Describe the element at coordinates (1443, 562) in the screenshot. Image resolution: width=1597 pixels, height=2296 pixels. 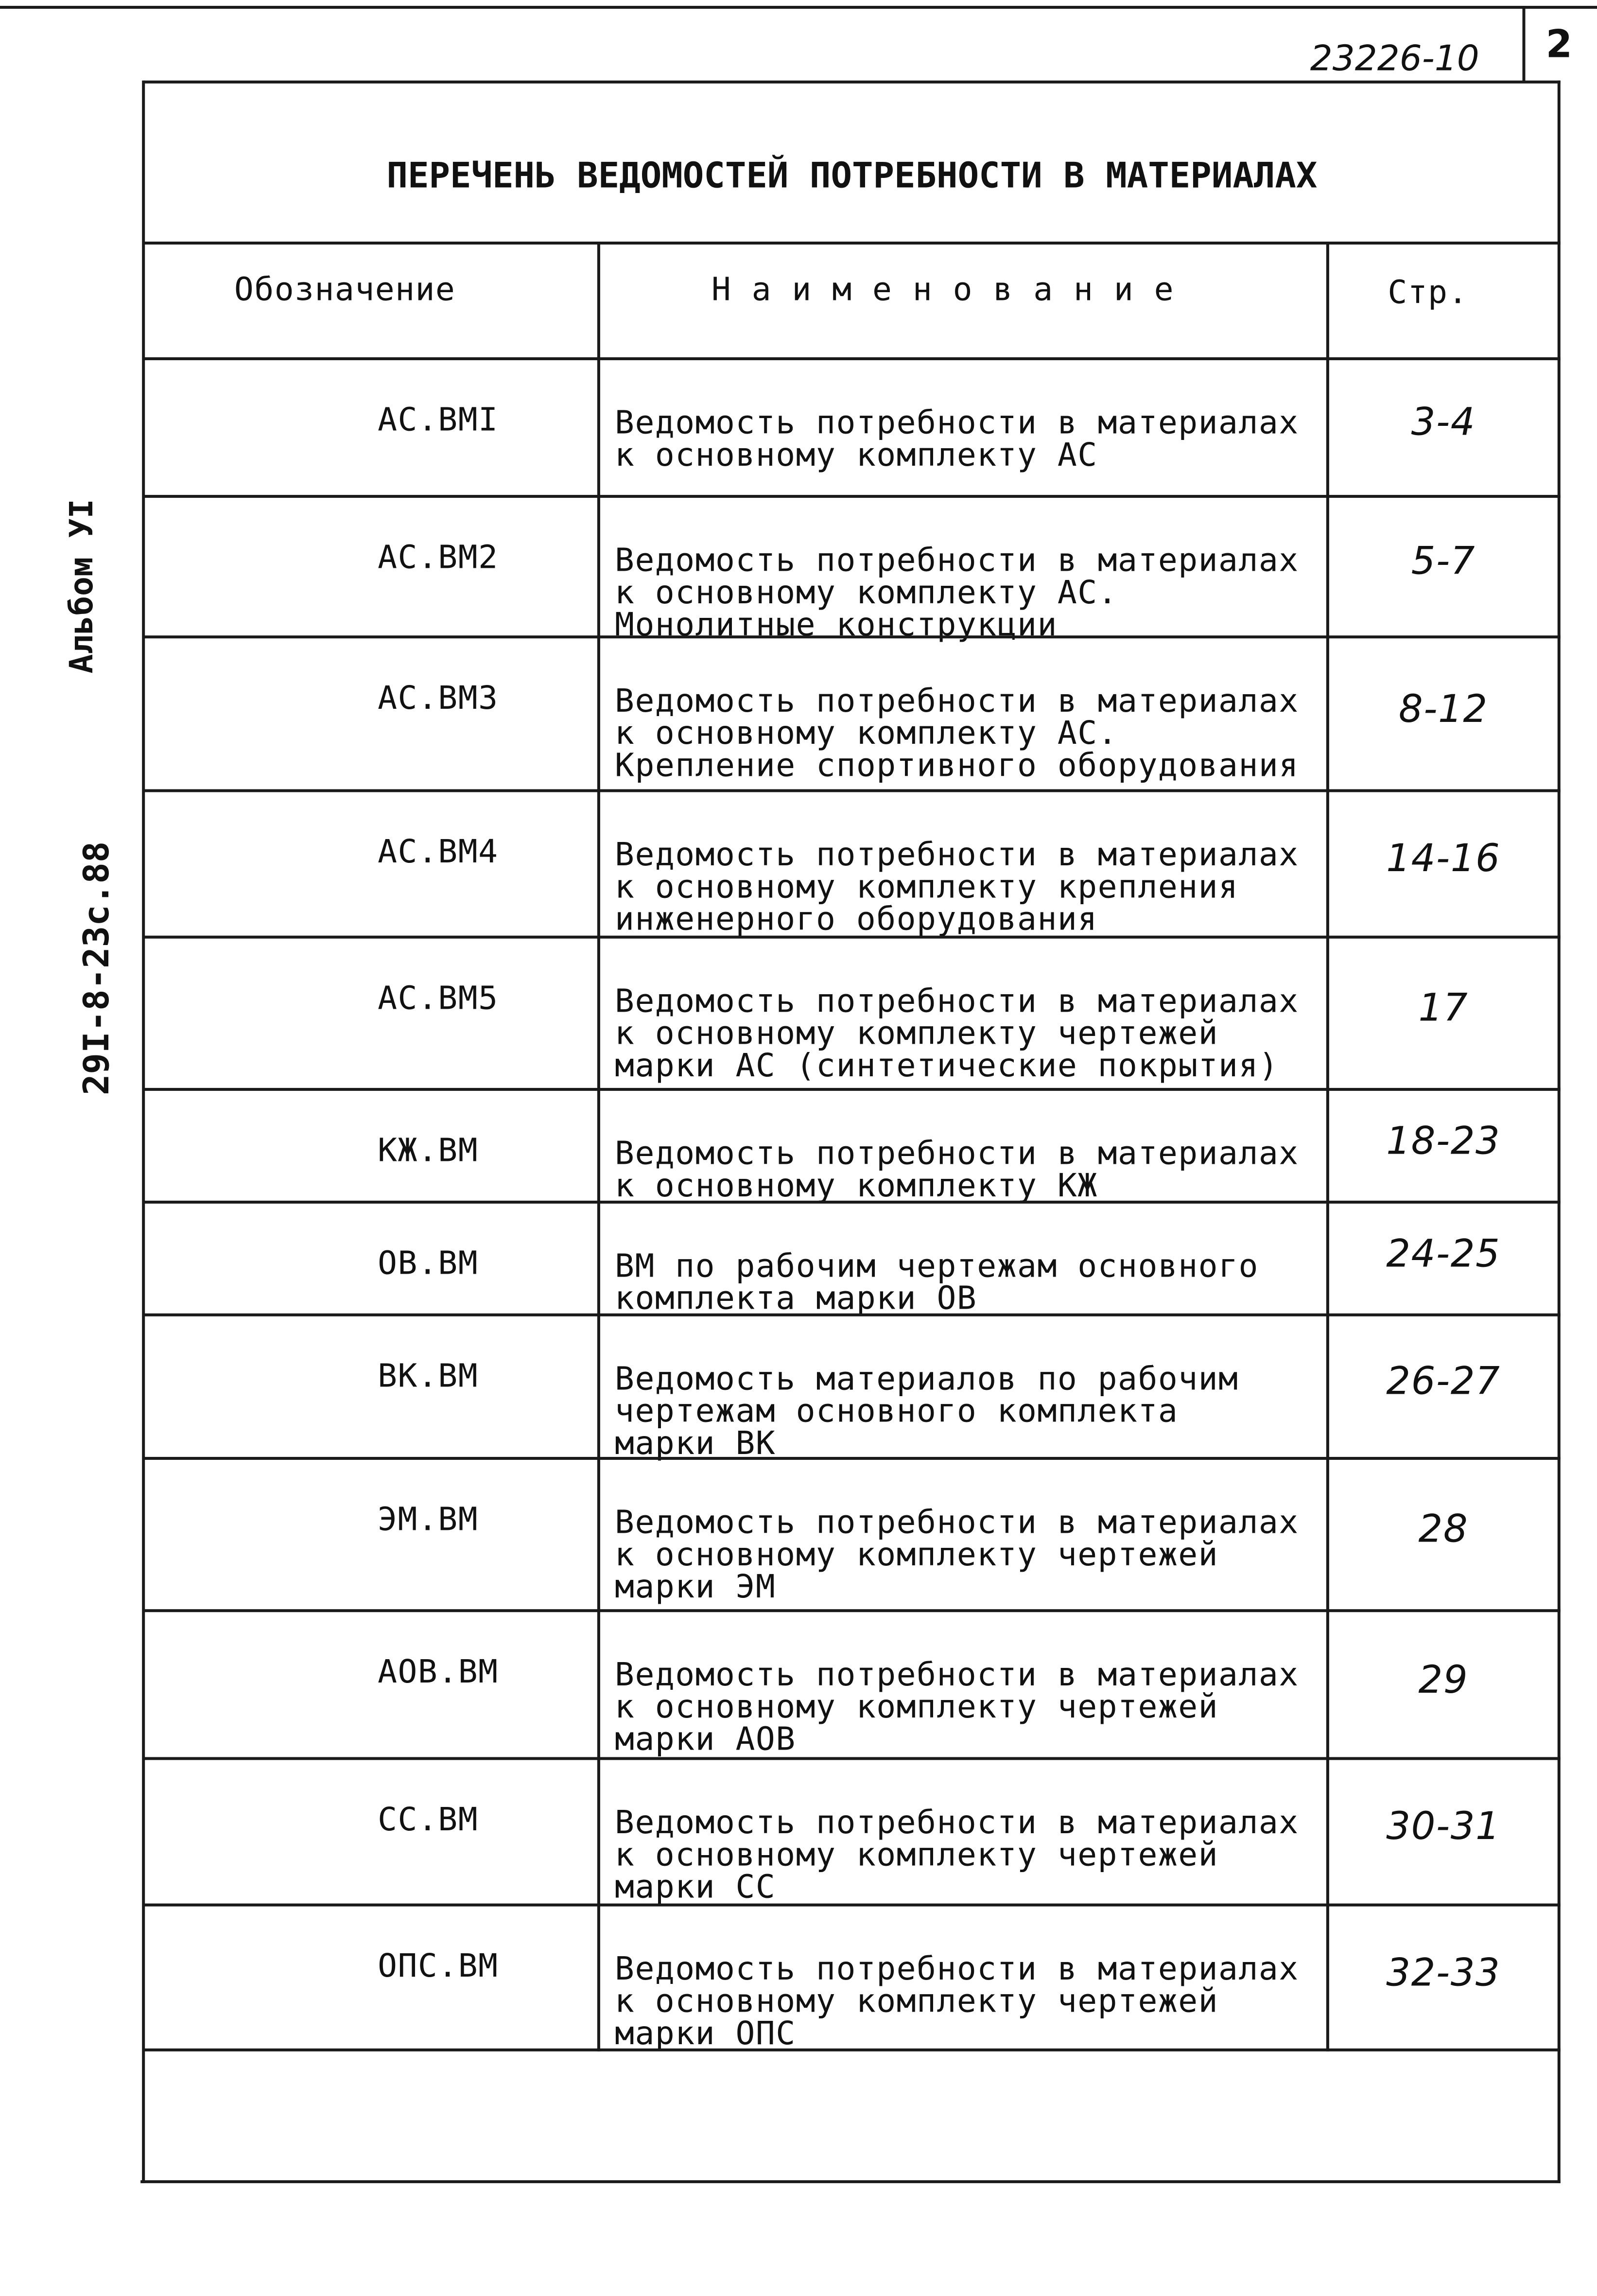
I see `row-page: 5-7` at that location.